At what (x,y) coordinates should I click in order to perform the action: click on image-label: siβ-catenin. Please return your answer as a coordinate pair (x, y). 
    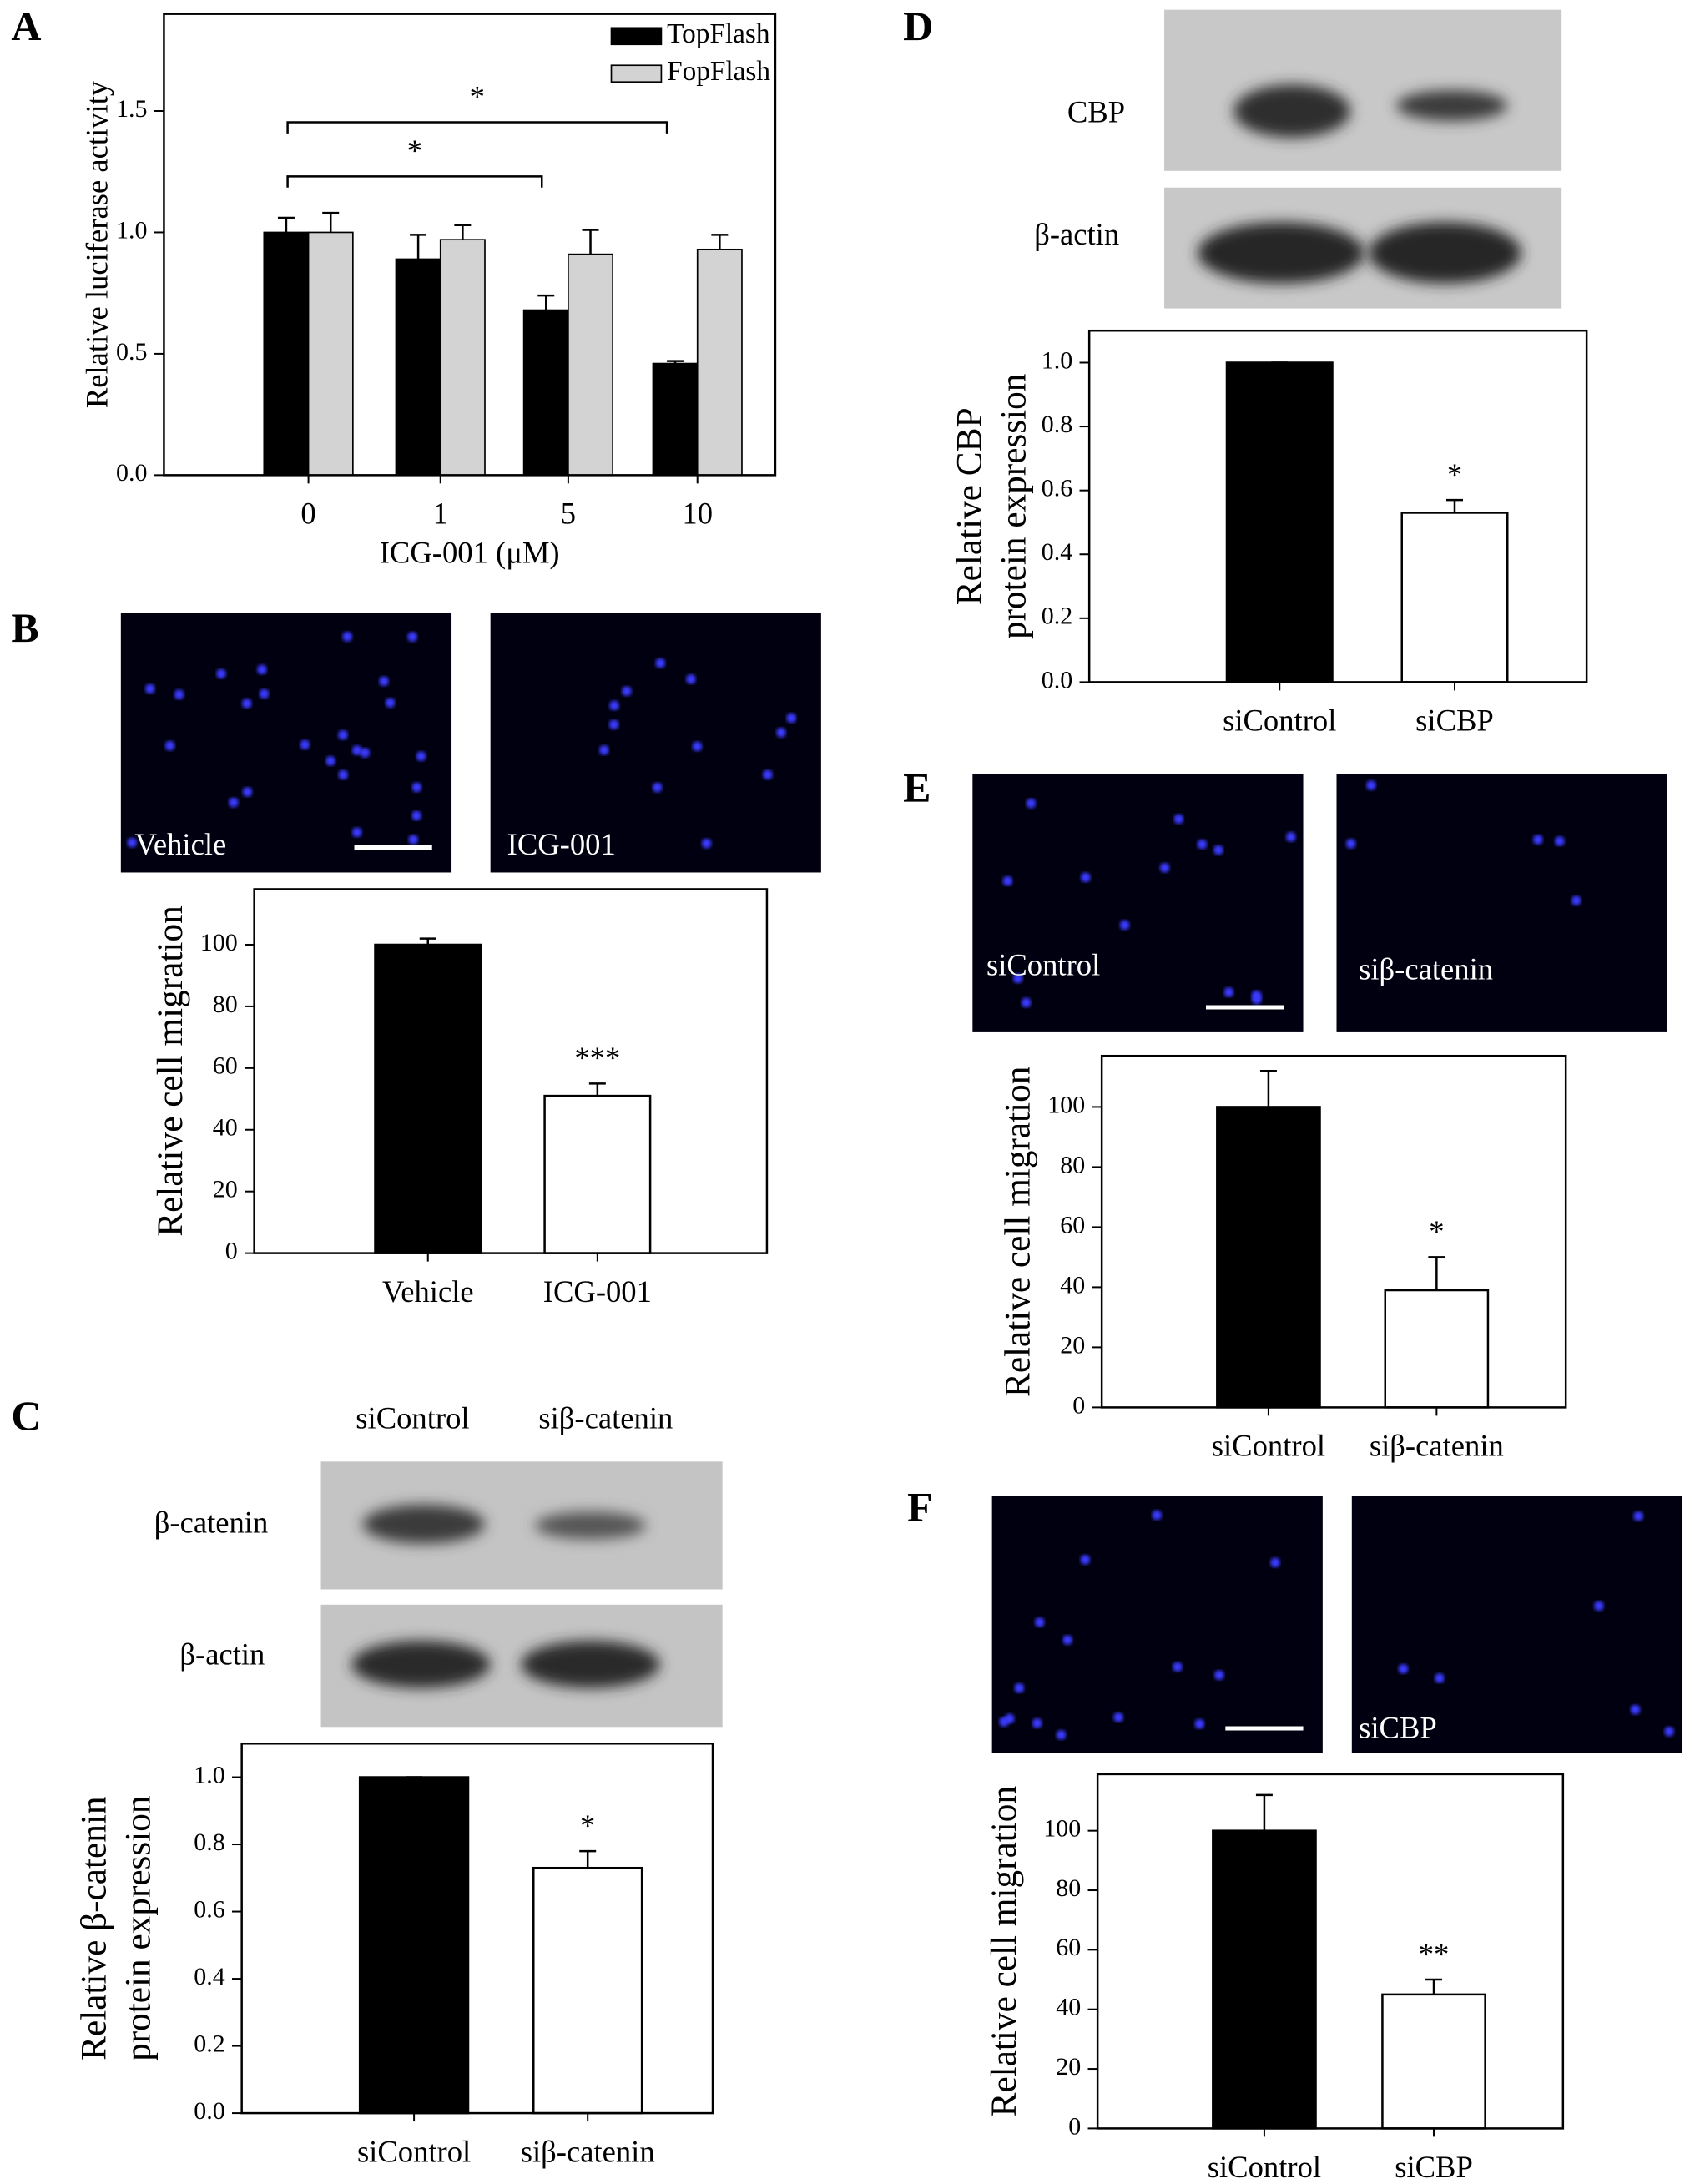
    Looking at the image, I should click on (1426, 969).